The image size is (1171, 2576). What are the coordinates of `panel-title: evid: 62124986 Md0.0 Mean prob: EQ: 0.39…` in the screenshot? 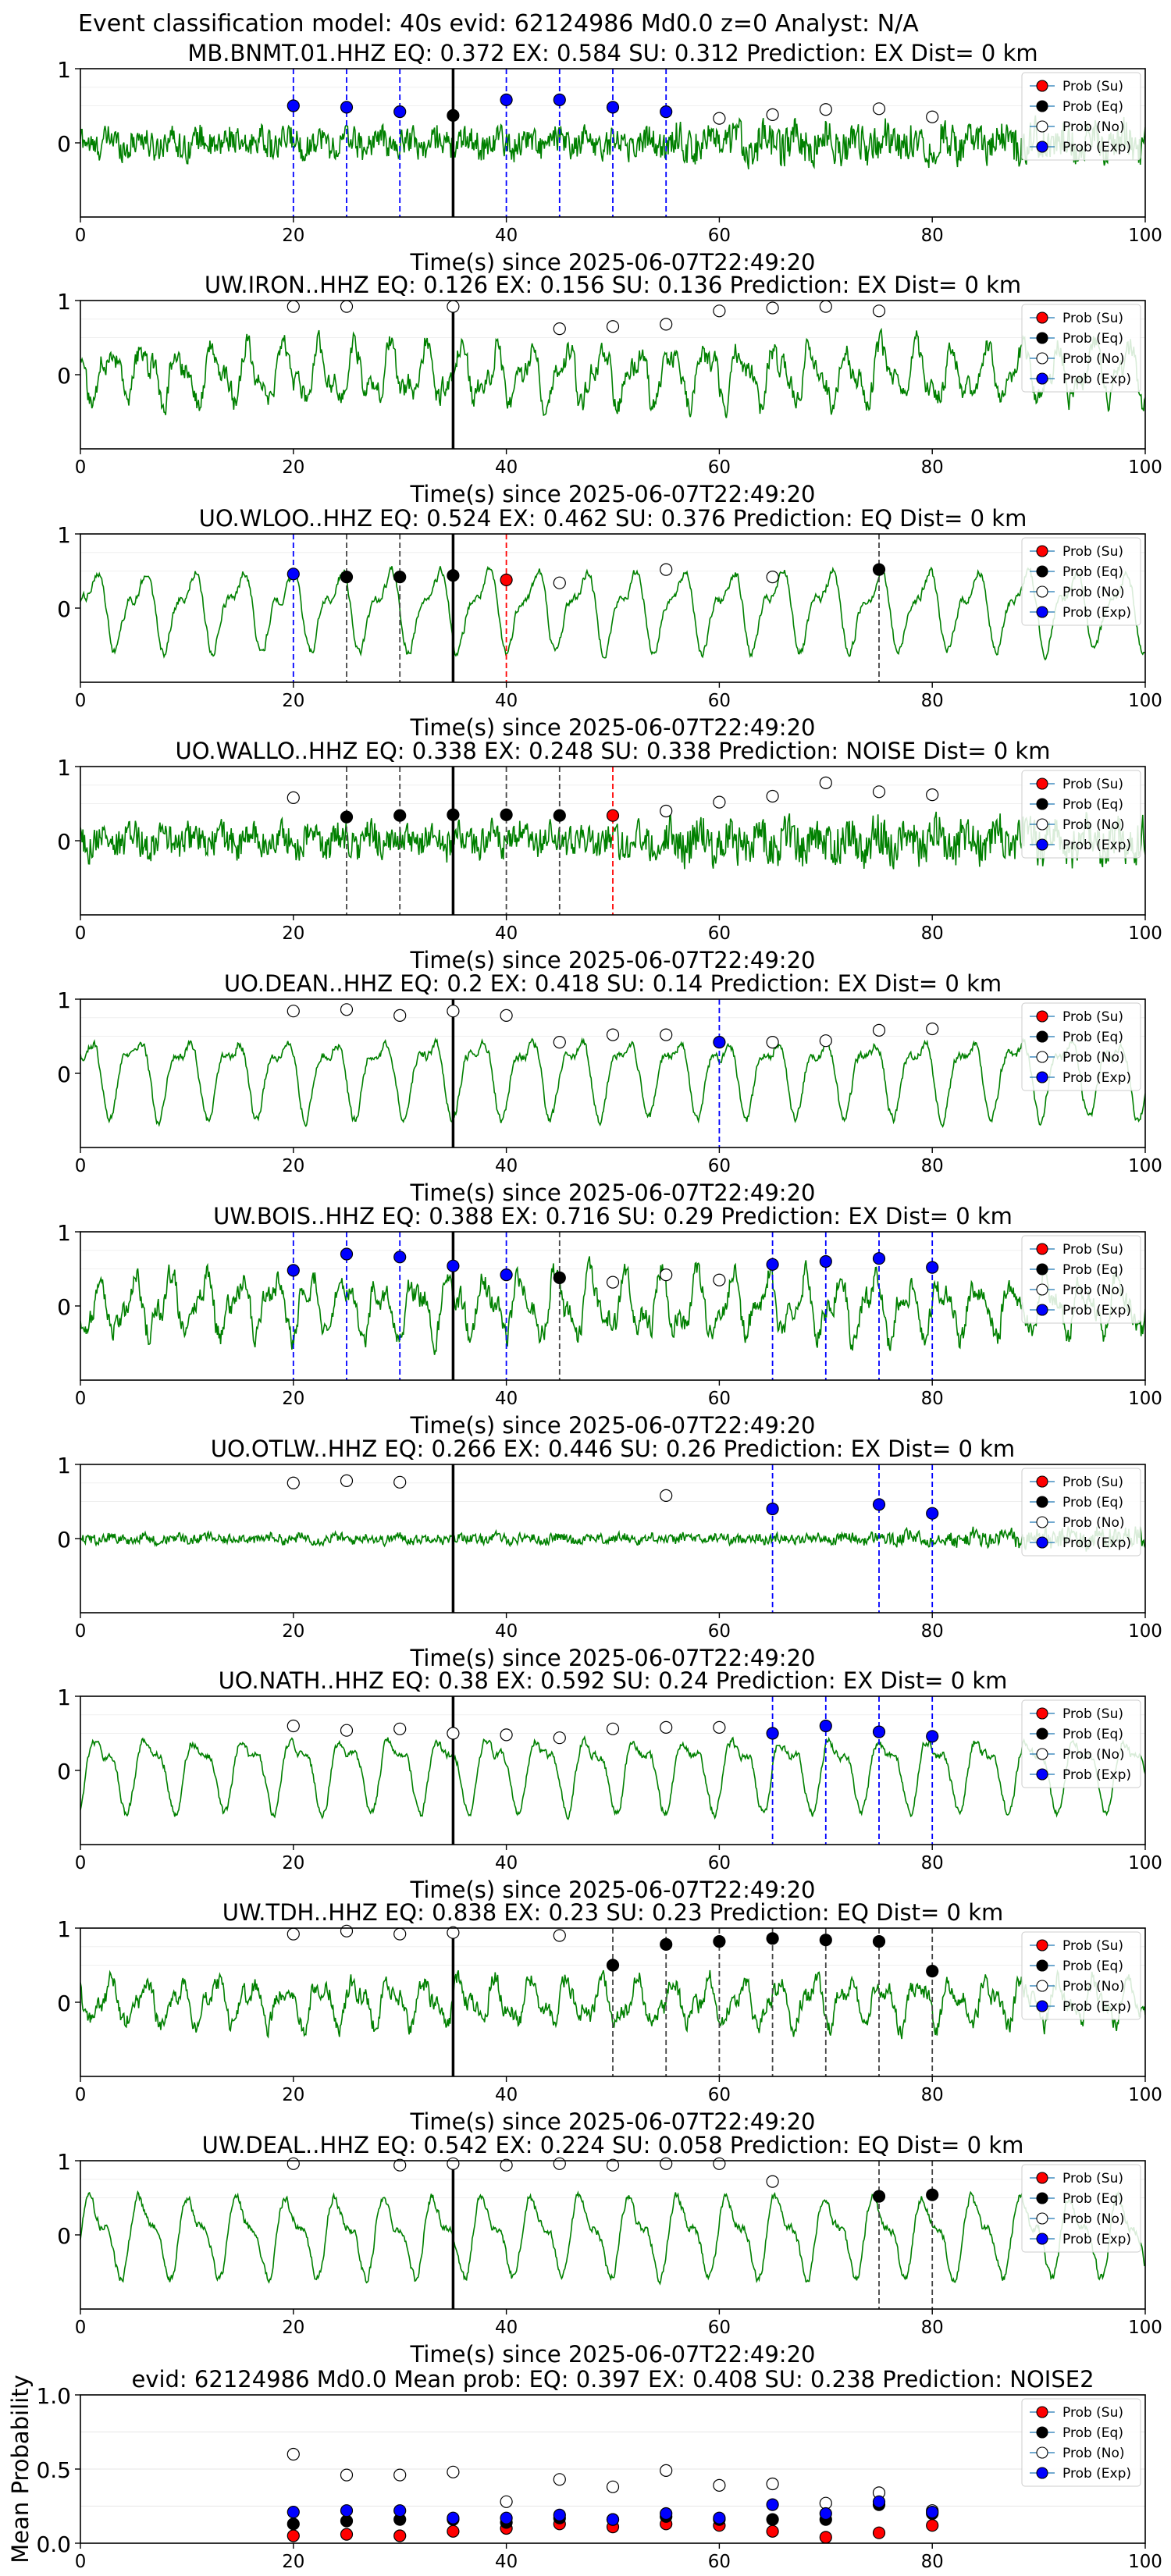 It's located at (612, 2379).